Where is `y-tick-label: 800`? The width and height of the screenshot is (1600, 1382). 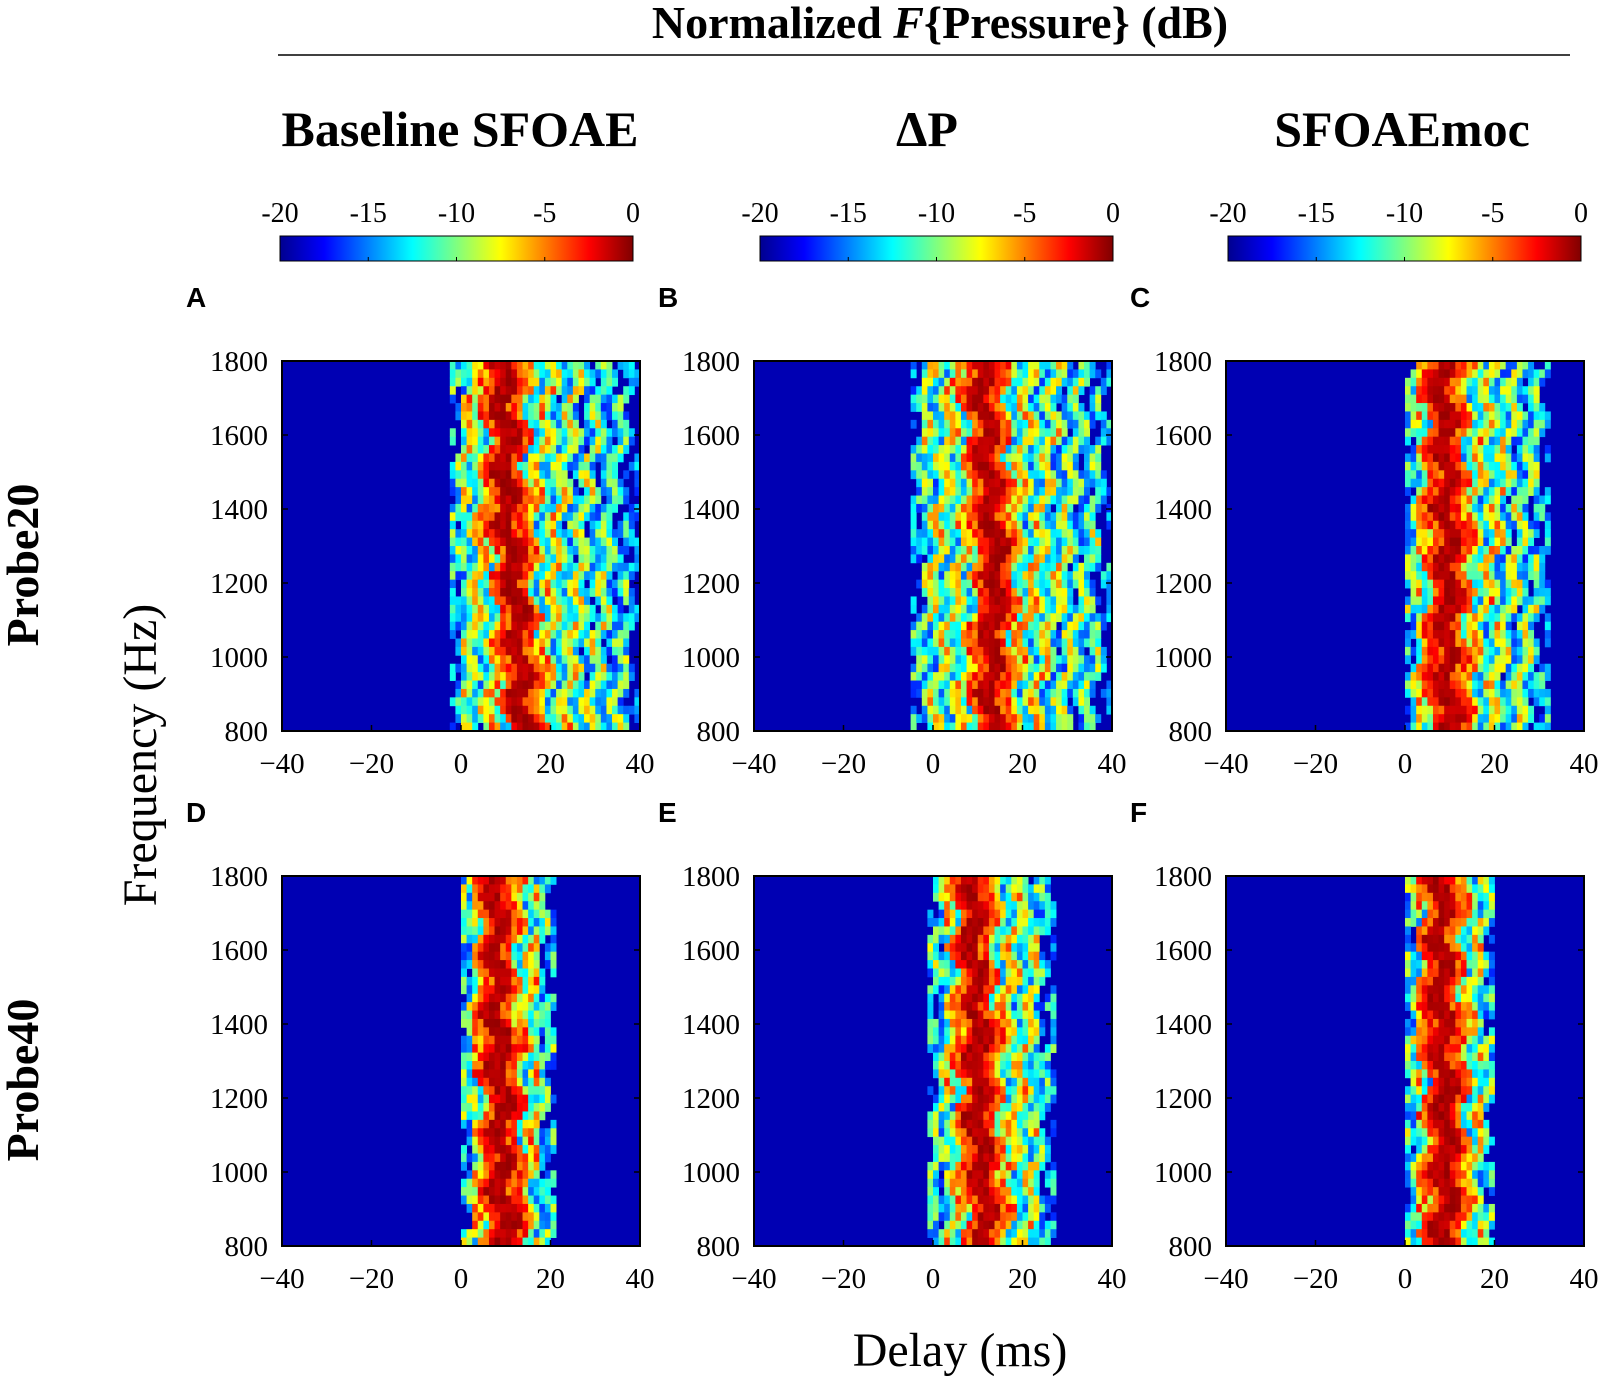 y-tick-label: 800 is located at coordinates (247, 1247).